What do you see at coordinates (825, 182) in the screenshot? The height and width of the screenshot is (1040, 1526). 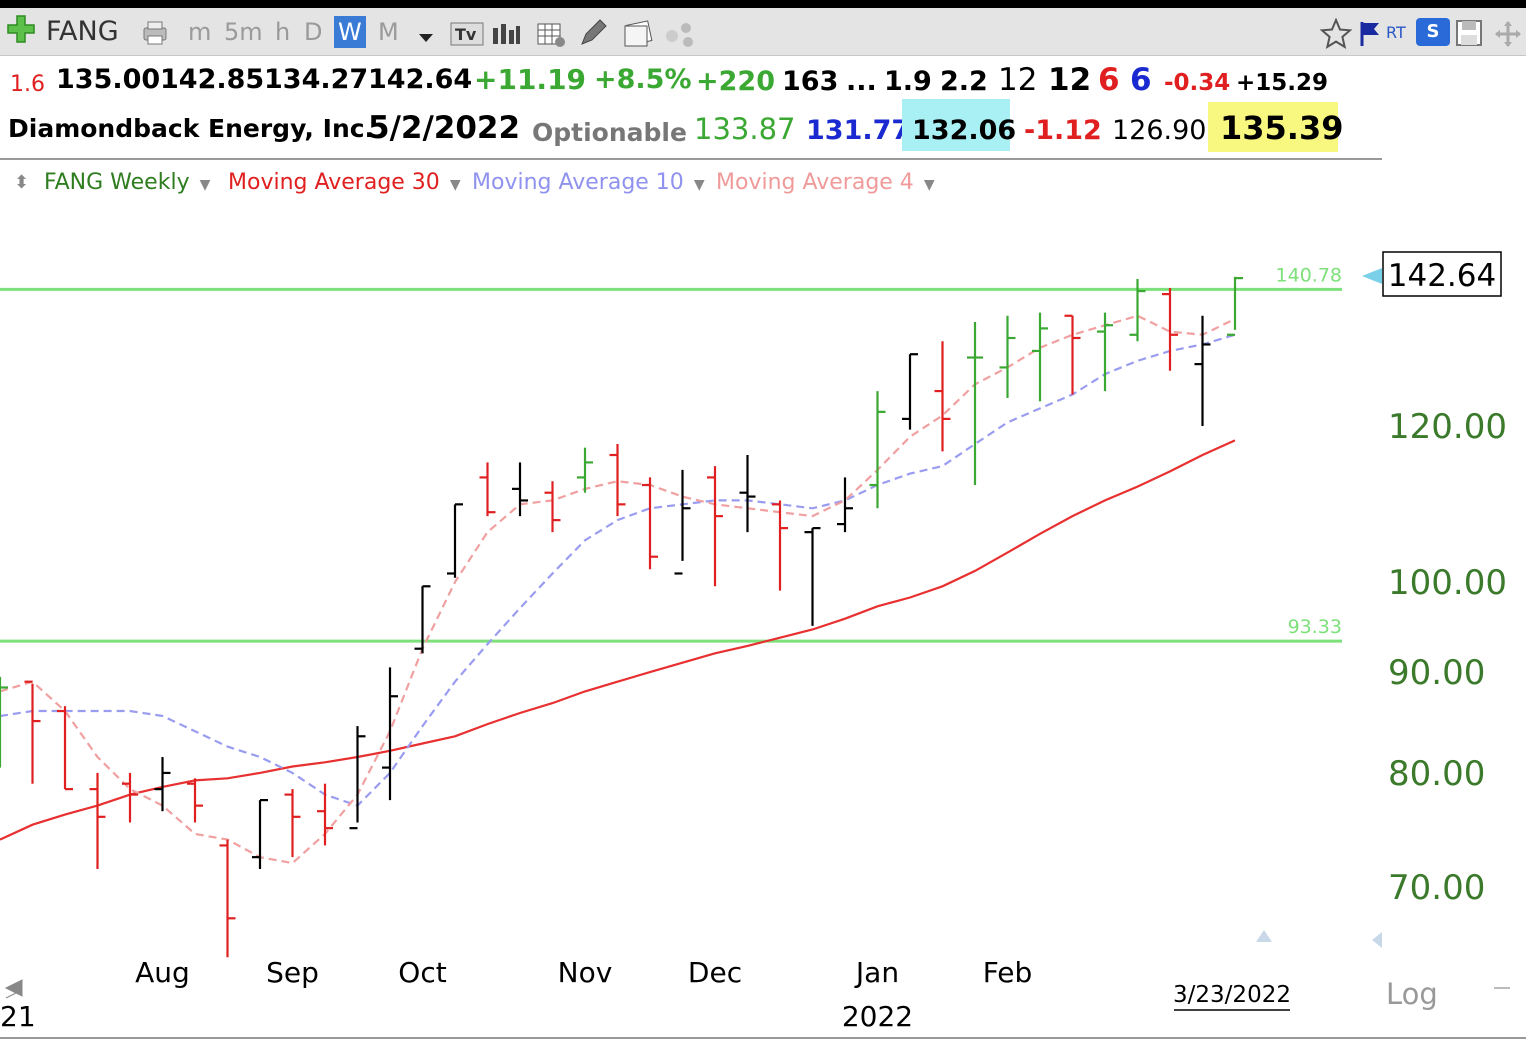 I see `legend-ma4: Moving Average 4 ▼` at bounding box center [825, 182].